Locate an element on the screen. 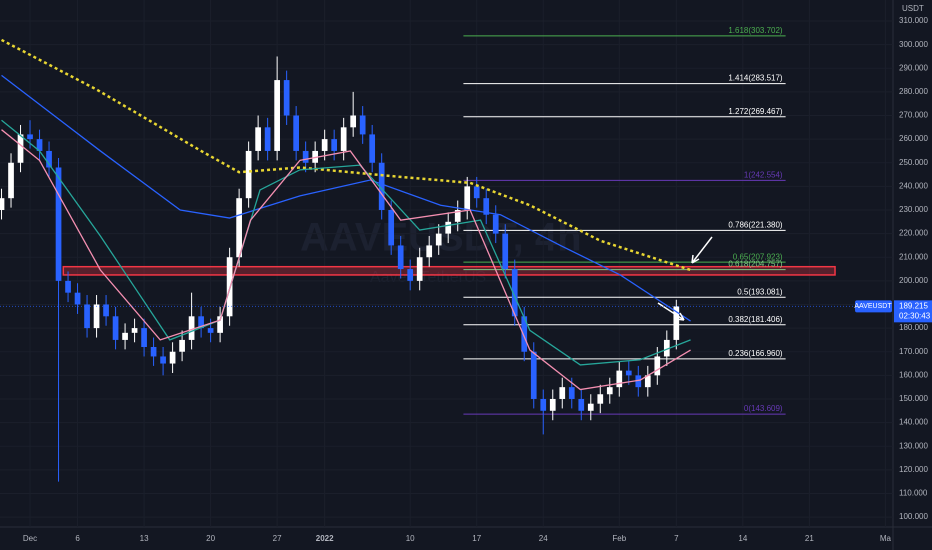 Image resolution: width=932 pixels, height=550 pixels. x-tick-label: Feb is located at coordinates (619, 538).